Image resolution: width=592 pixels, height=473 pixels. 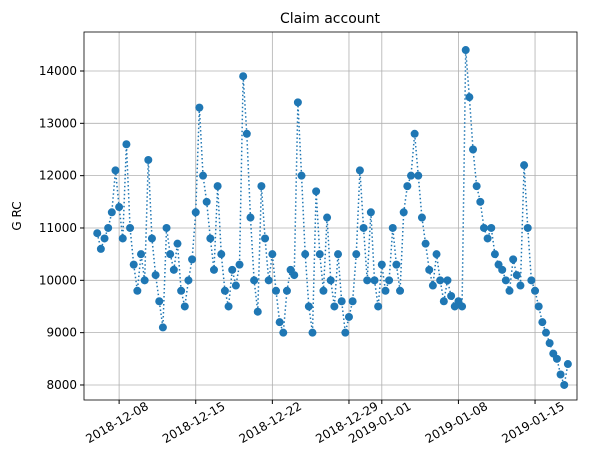 I want to click on x-tick-label: 2019-01-08, so click(x=456, y=422).